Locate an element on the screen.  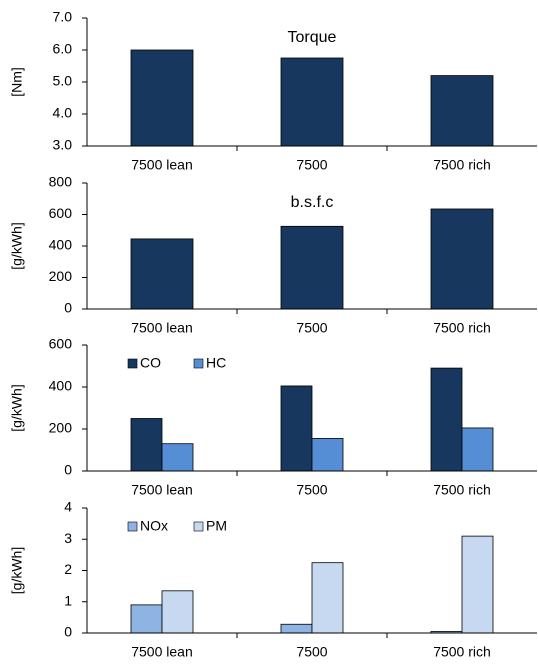
y-tick-label: 5.0 is located at coordinates (63, 81).